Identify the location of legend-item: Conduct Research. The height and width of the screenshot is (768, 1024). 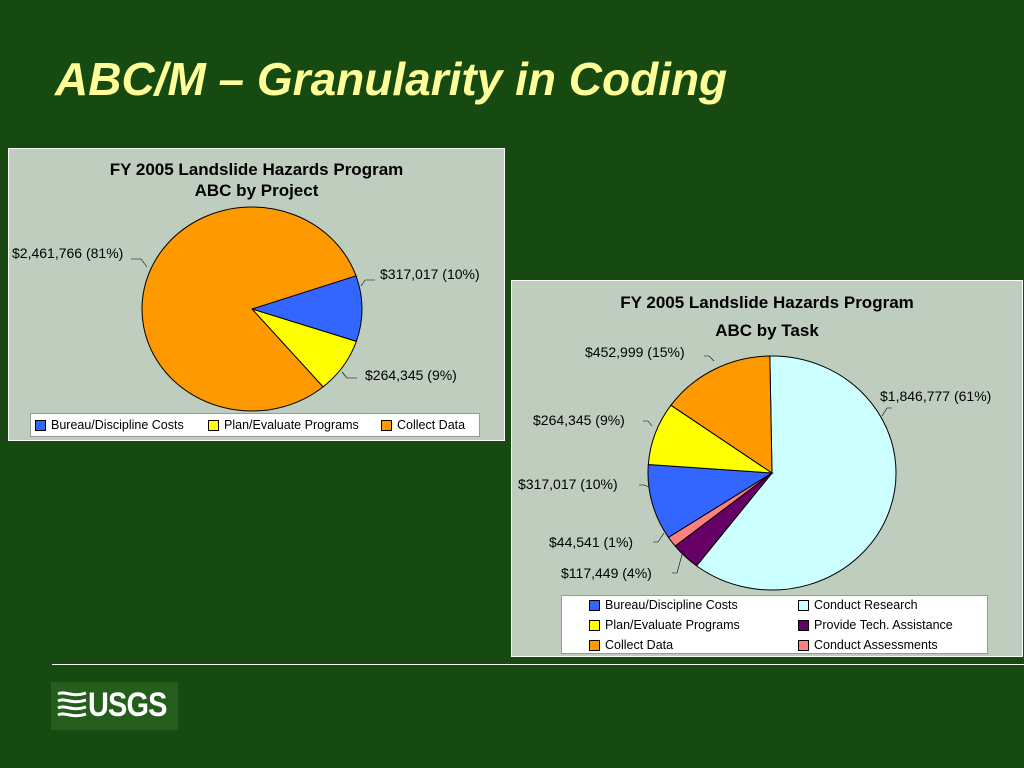
(858, 605).